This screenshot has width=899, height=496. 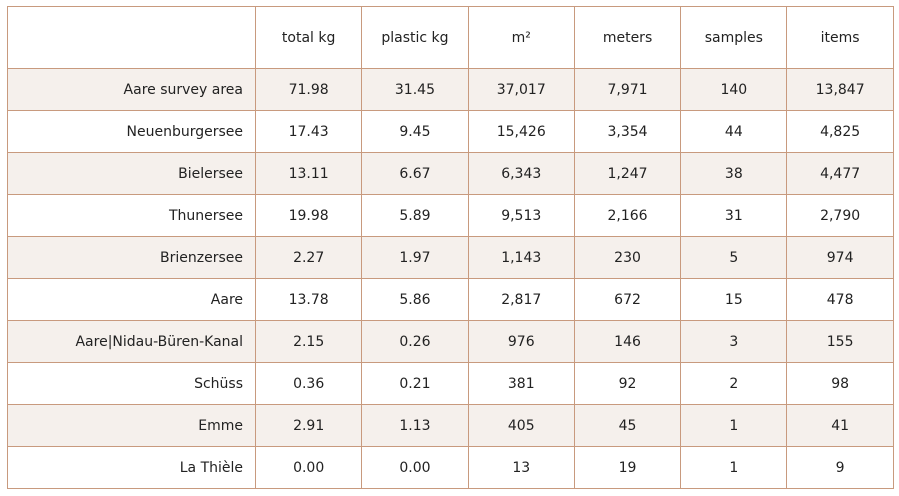 What do you see at coordinates (627, 173) in the screenshot?
I see `cell-meters: 1,247` at bounding box center [627, 173].